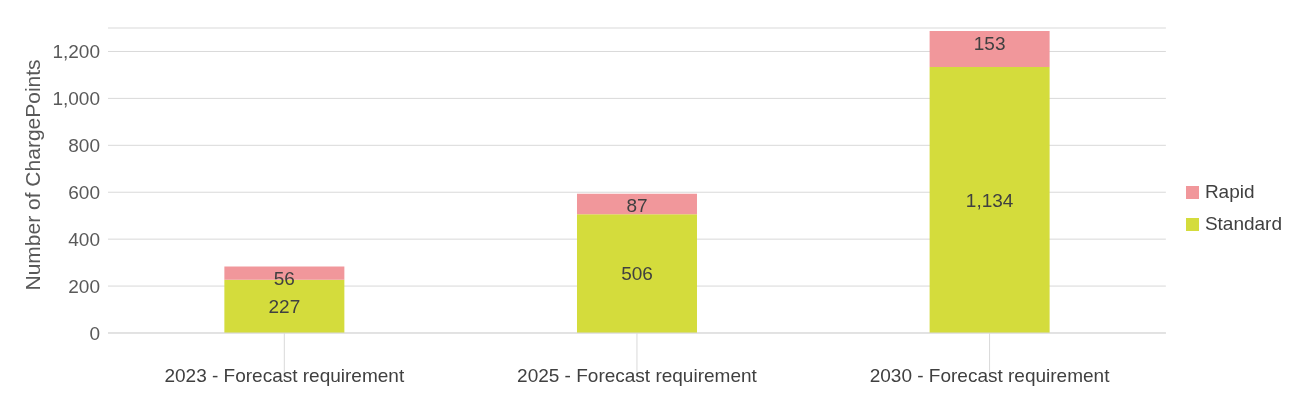  I want to click on data-label: 506, so click(637, 274).